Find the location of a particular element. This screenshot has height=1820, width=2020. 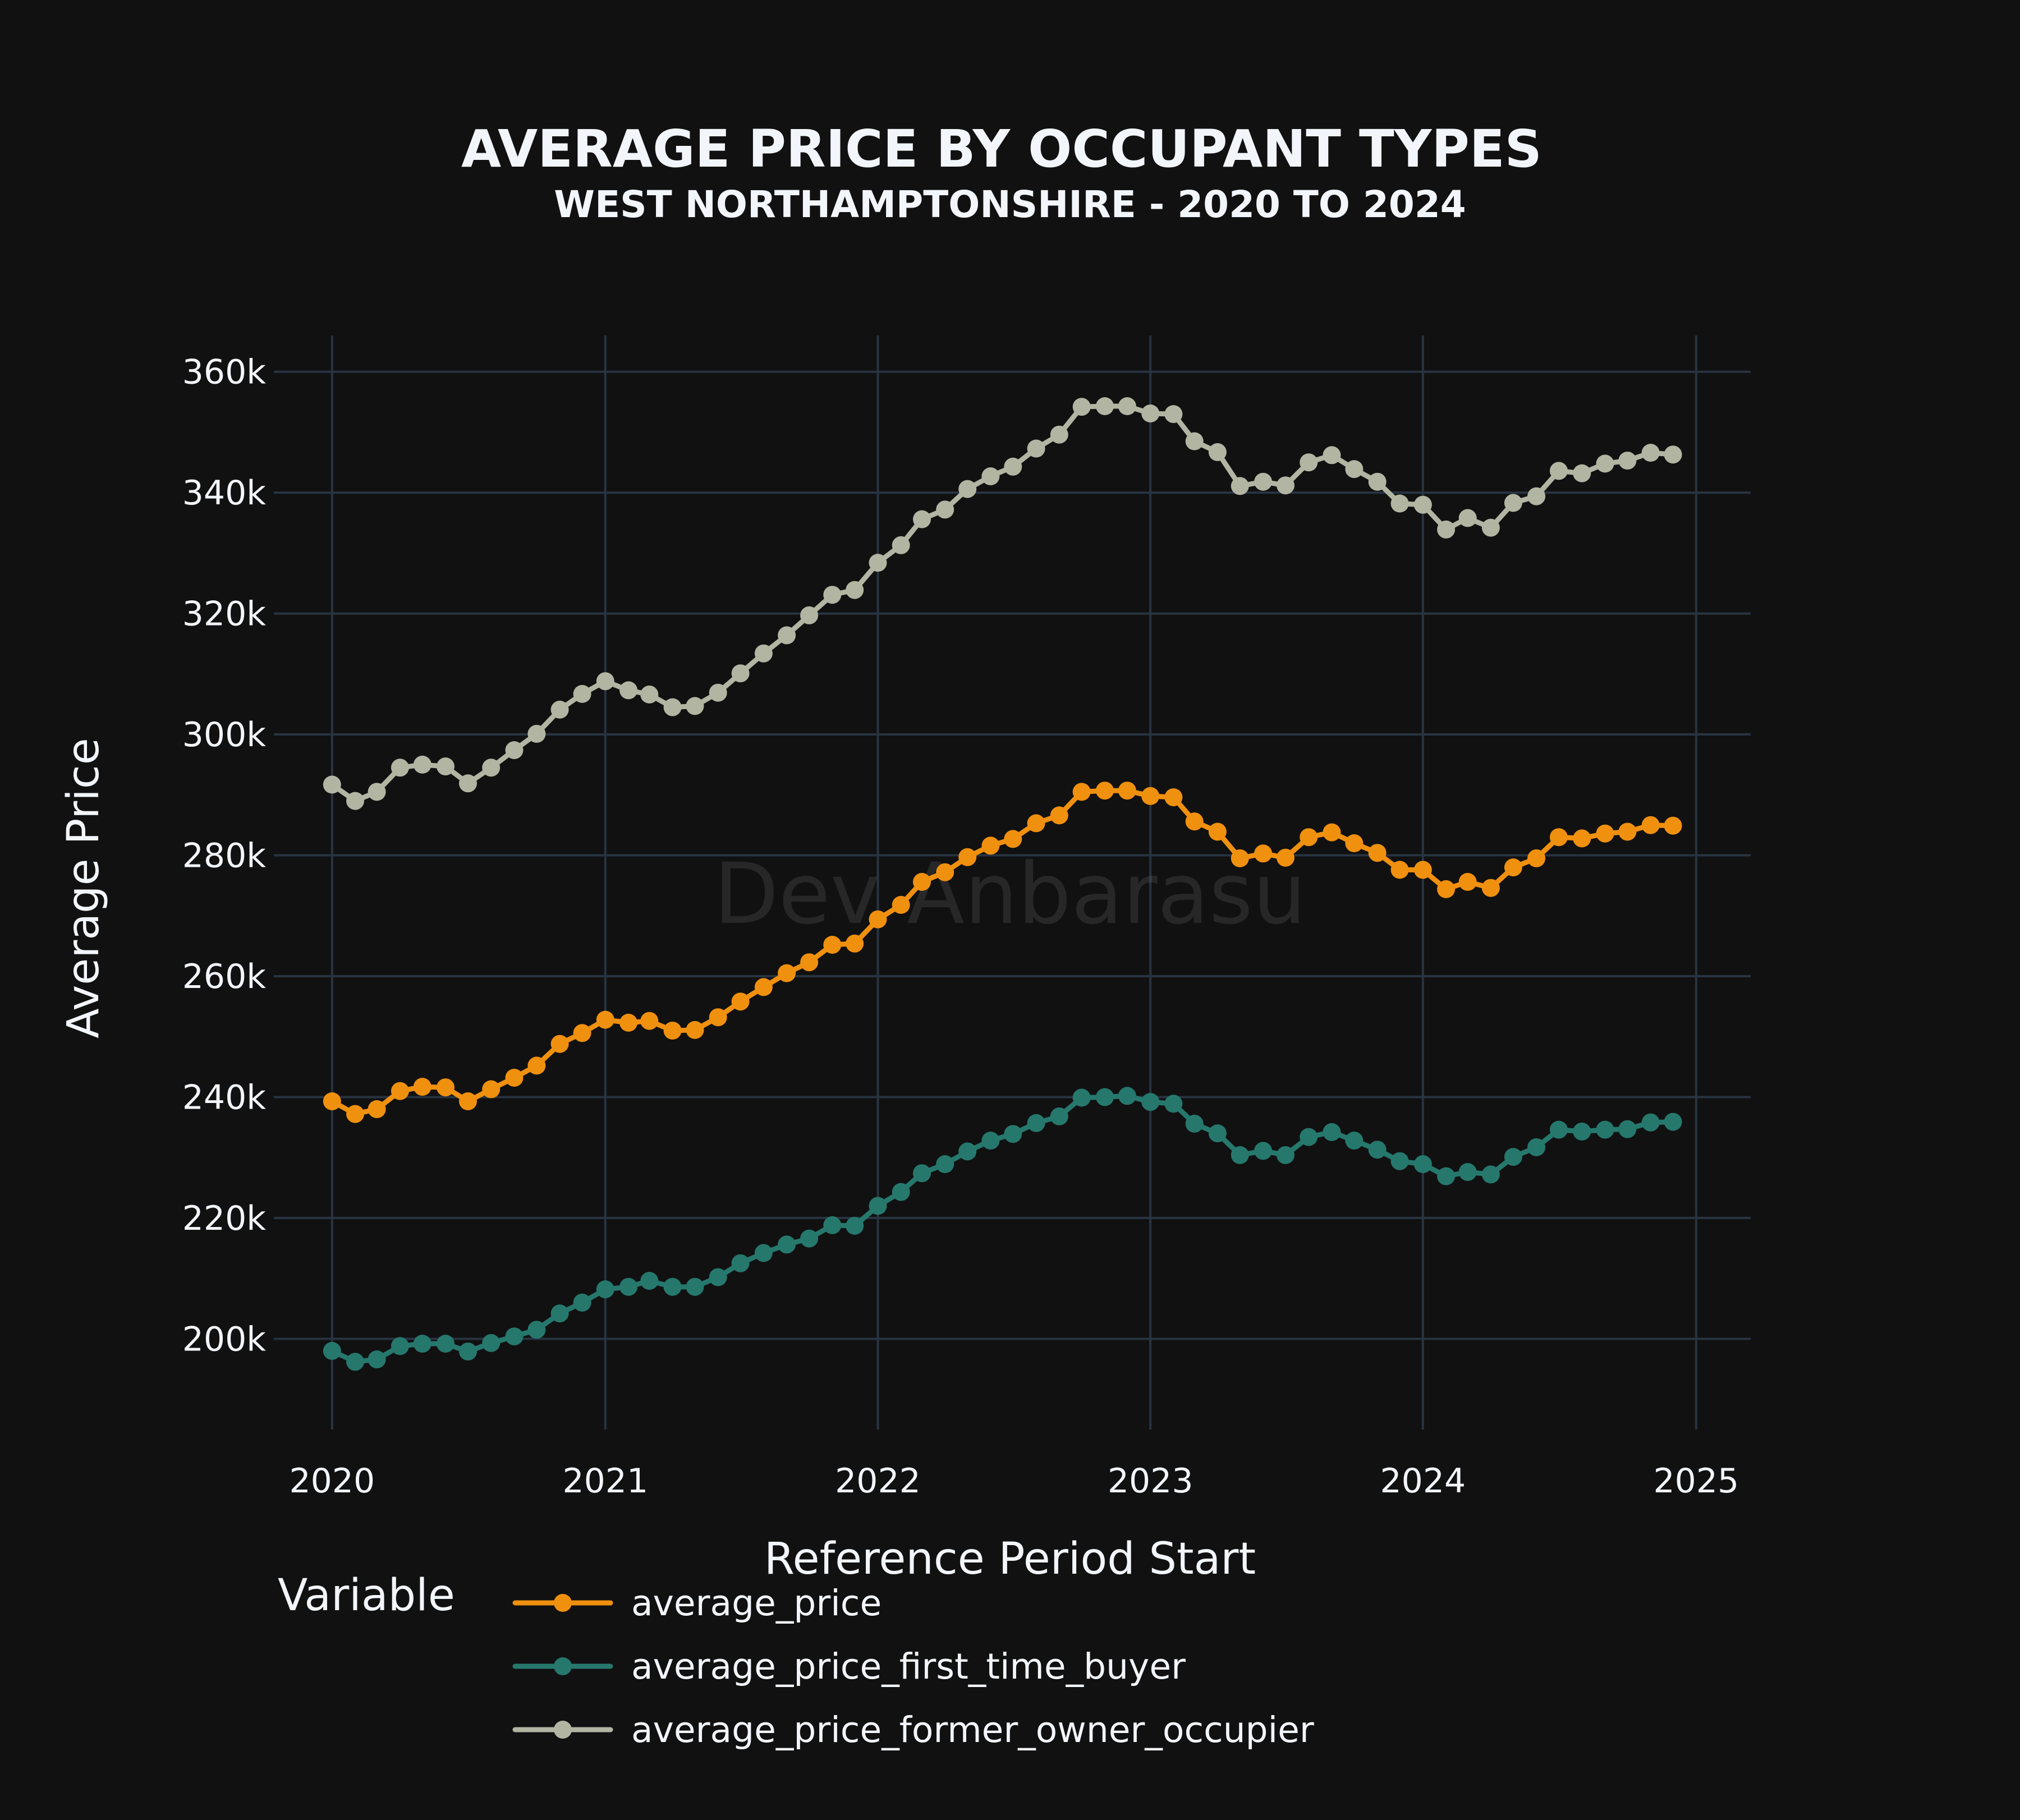

legend-item: average_price_first_time_buyer is located at coordinates (849, 1666).